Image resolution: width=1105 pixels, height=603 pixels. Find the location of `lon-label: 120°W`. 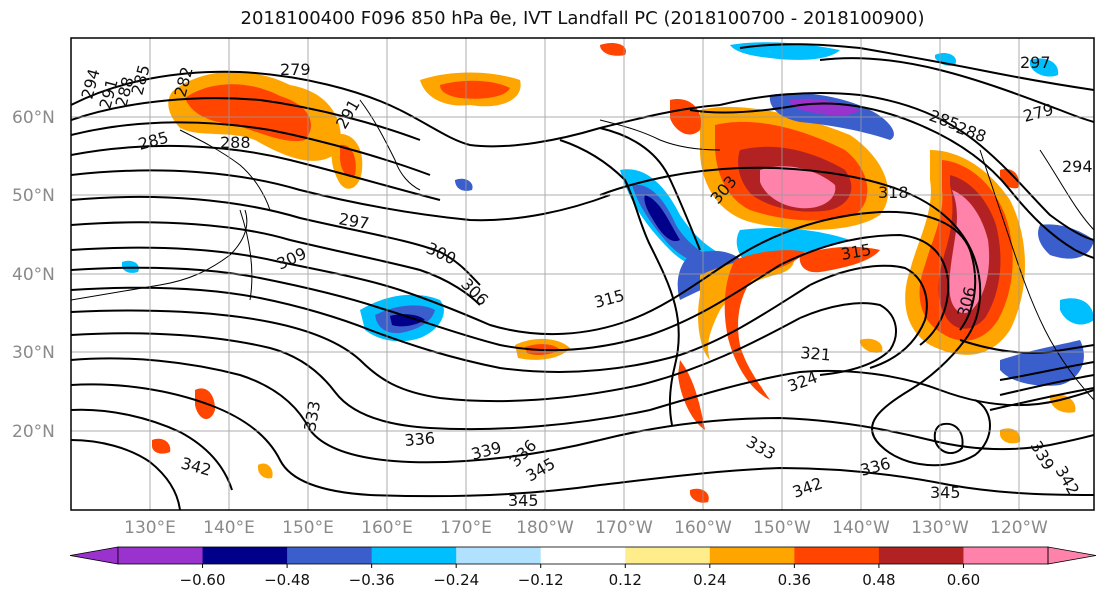

lon-label: 120°W is located at coordinates (1019, 528).